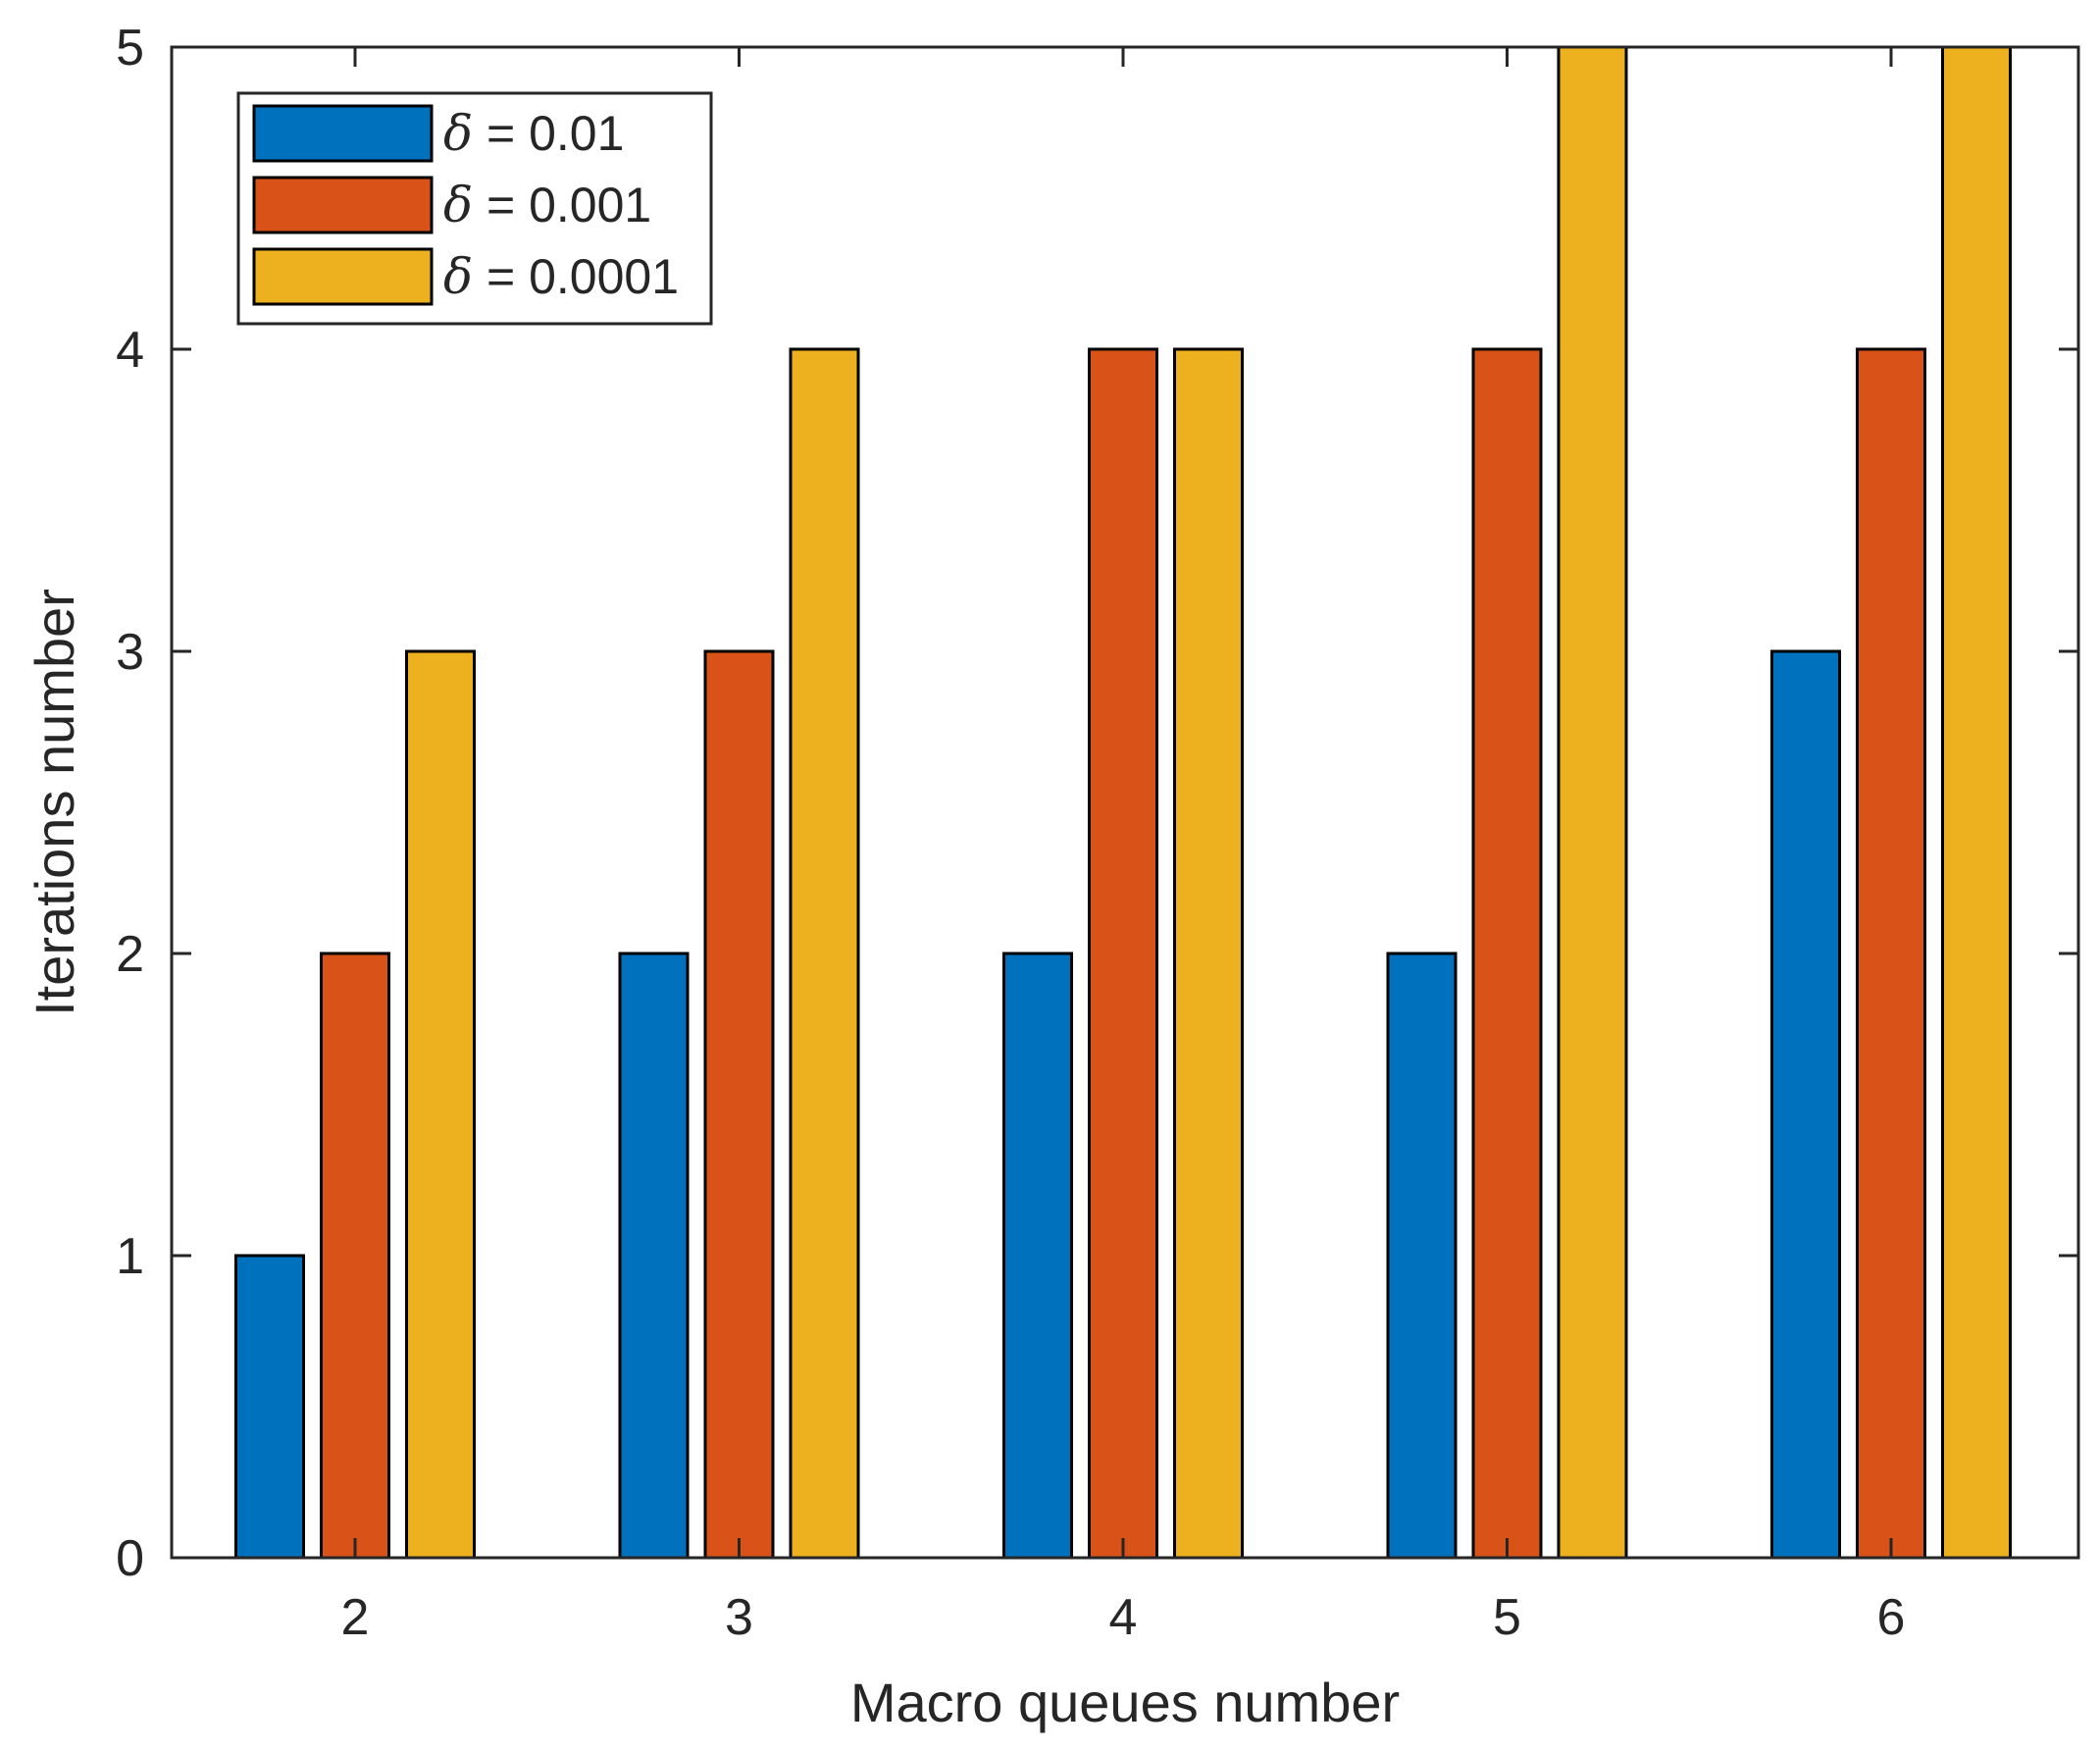  What do you see at coordinates (739, 1617) in the screenshot?
I see `x-tick-label-3: 3` at bounding box center [739, 1617].